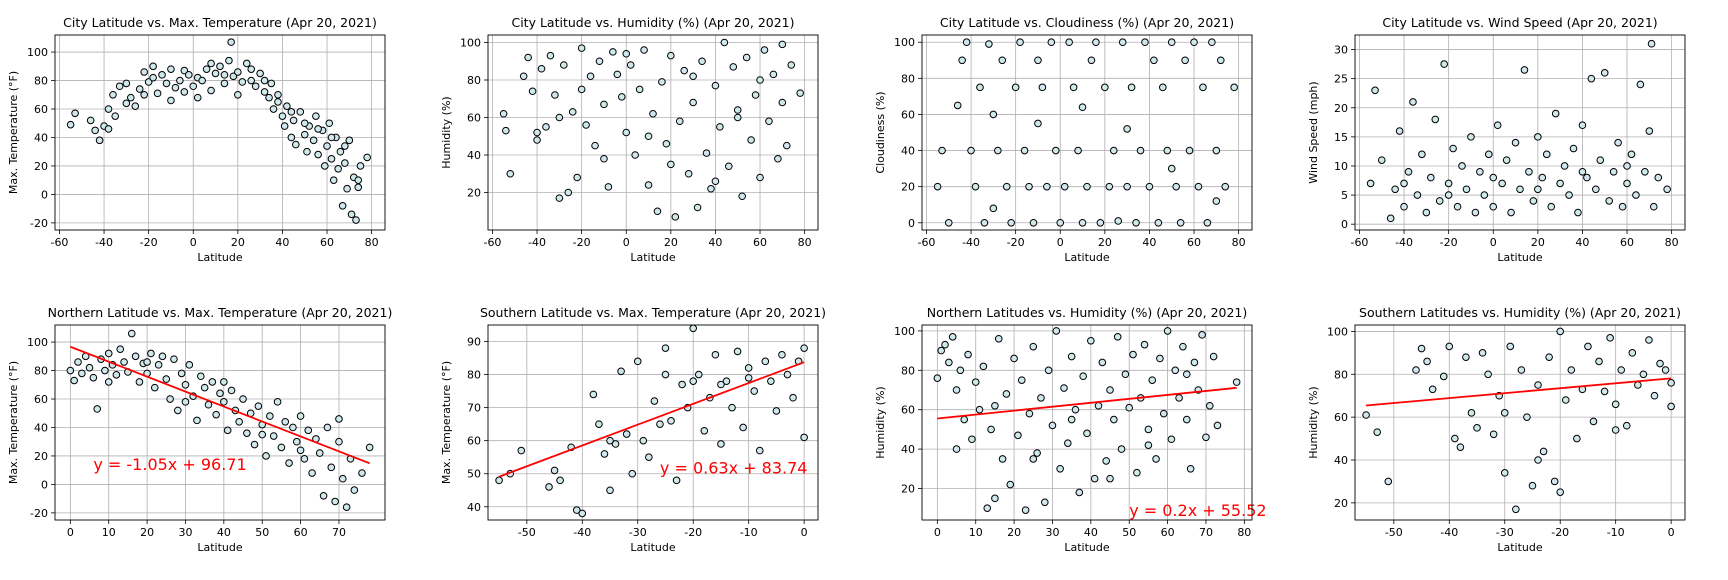  I want to click on x-tick-label: 40, so click(1091, 532).